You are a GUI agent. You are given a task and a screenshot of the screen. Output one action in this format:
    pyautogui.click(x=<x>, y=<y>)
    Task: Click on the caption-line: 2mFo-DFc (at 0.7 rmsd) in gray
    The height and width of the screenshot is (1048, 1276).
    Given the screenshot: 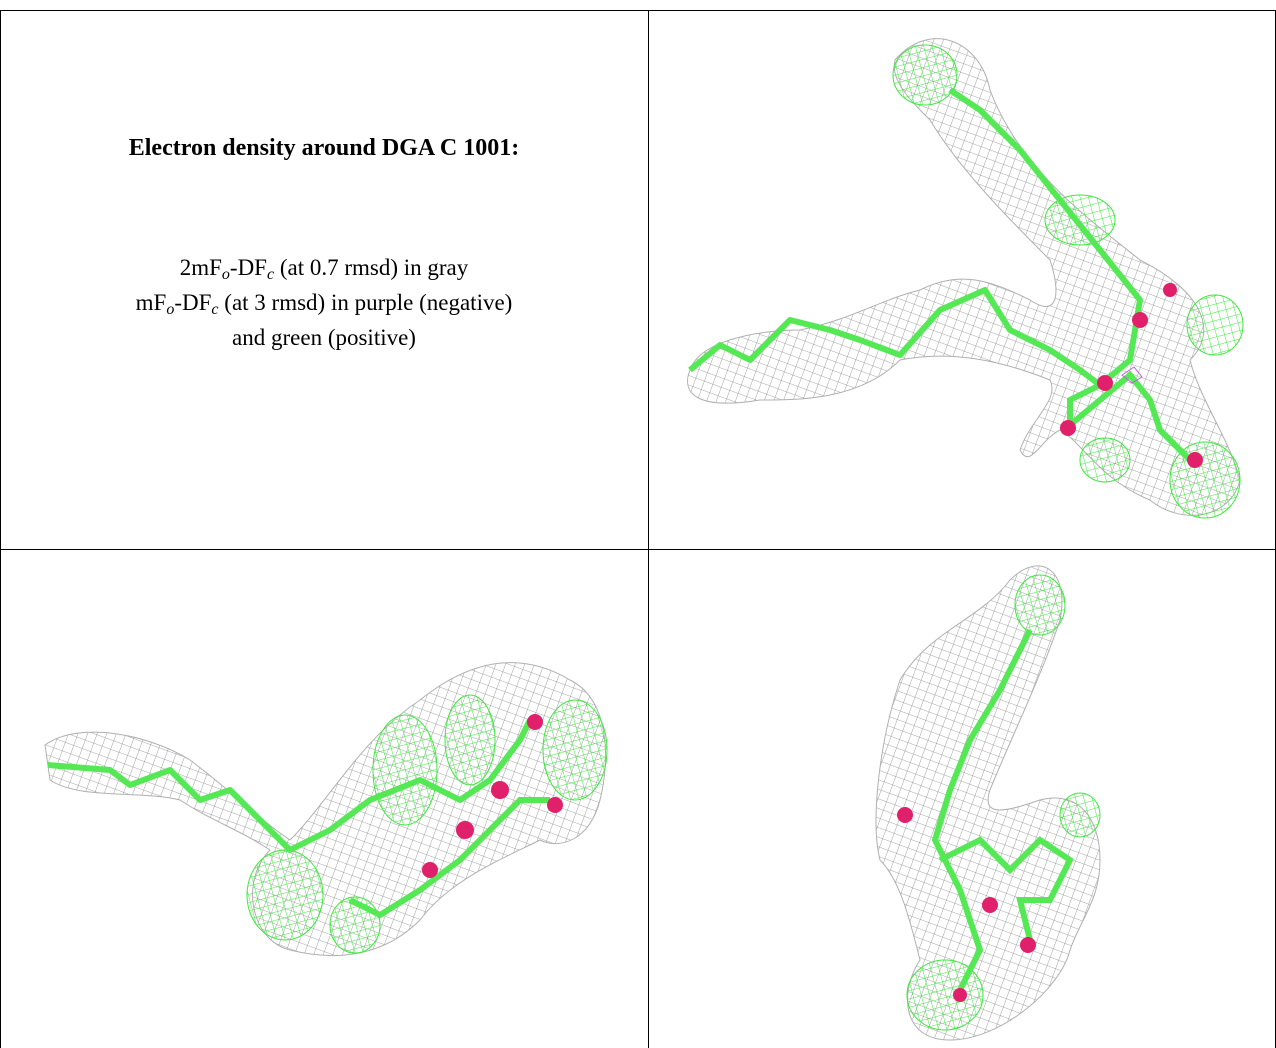 What is the action you would take?
    pyautogui.click(x=324, y=267)
    